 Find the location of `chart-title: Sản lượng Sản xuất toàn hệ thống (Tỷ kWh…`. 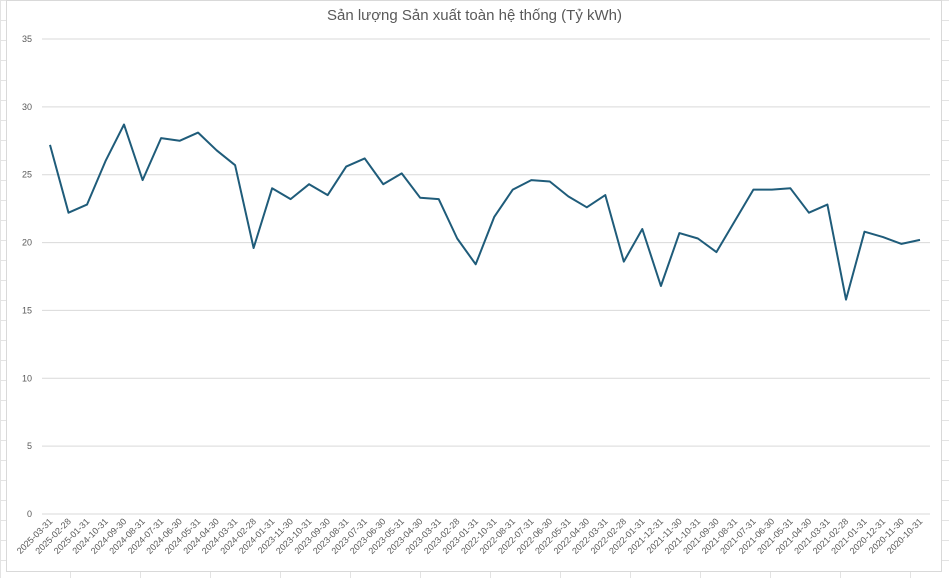

chart-title: Sản lượng Sản xuất toàn hệ thống (Tỷ kWh… is located at coordinates (474, 15).